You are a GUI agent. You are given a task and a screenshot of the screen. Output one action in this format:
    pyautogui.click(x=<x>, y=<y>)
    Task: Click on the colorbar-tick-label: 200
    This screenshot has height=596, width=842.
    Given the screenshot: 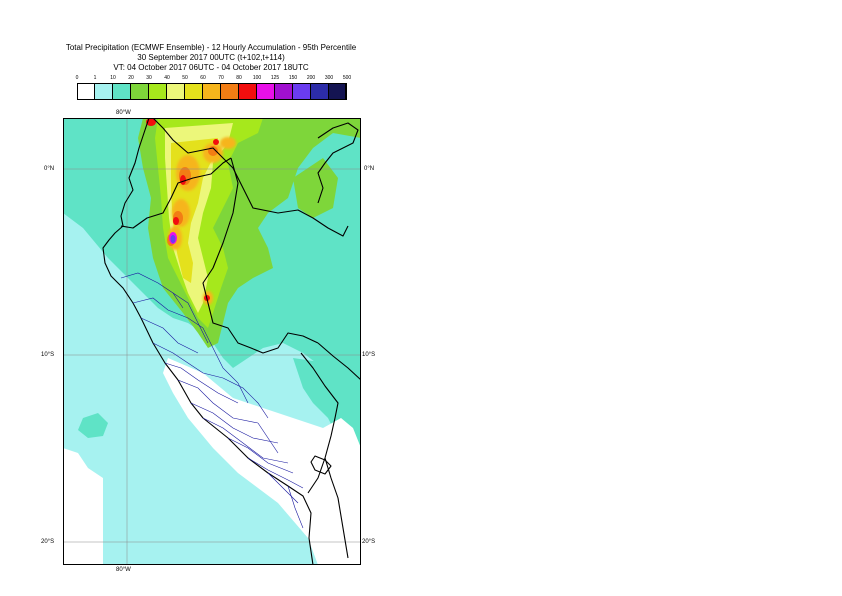 What is the action you would take?
    pyautogui.click(x=311, y=78)
    